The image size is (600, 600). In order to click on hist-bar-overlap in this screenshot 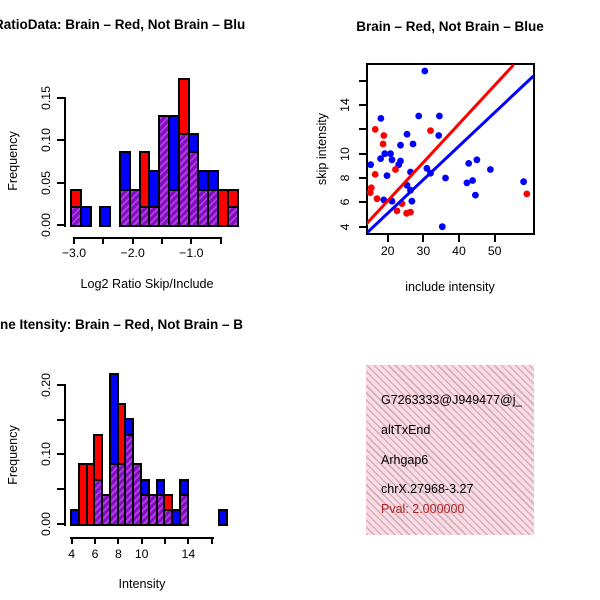, I will do `click(232, 216)`.